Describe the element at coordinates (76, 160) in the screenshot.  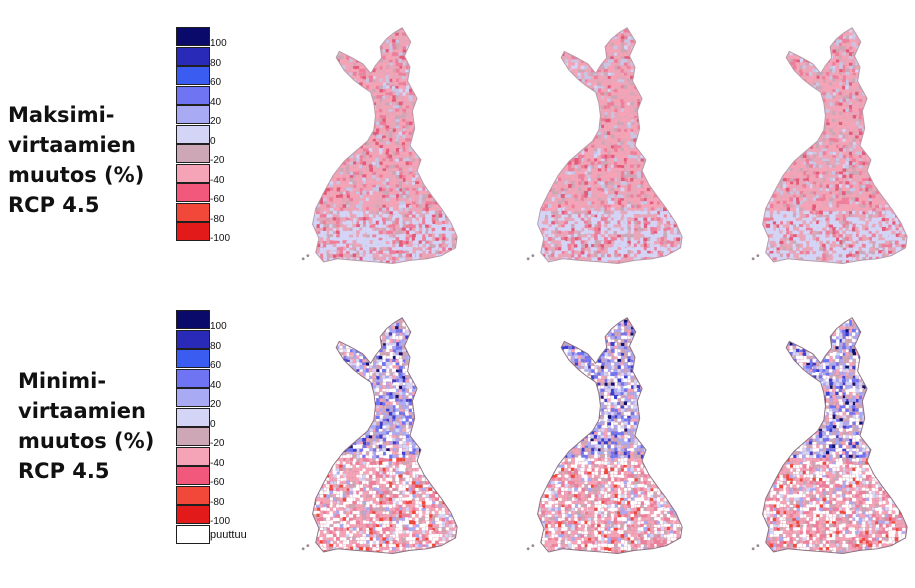
I see `max-flow-change-label: Maksimi- virtaamien muutos (%) RCP 4.5` at that location.